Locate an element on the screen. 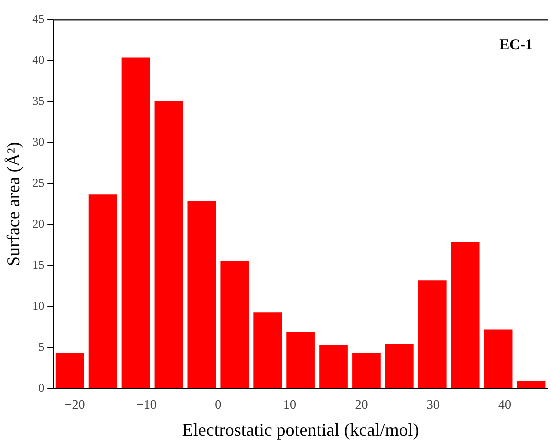  annotation: EC-1 is located at coordinates (516, 45).